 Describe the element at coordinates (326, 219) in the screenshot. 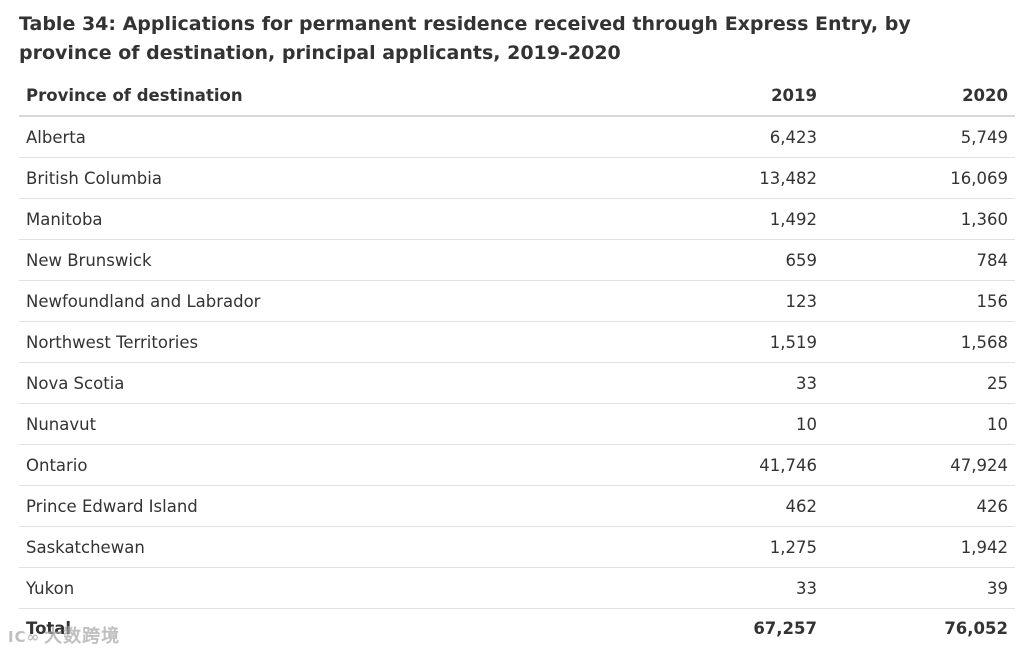

I see `province-cell: Manitoba` at that location.